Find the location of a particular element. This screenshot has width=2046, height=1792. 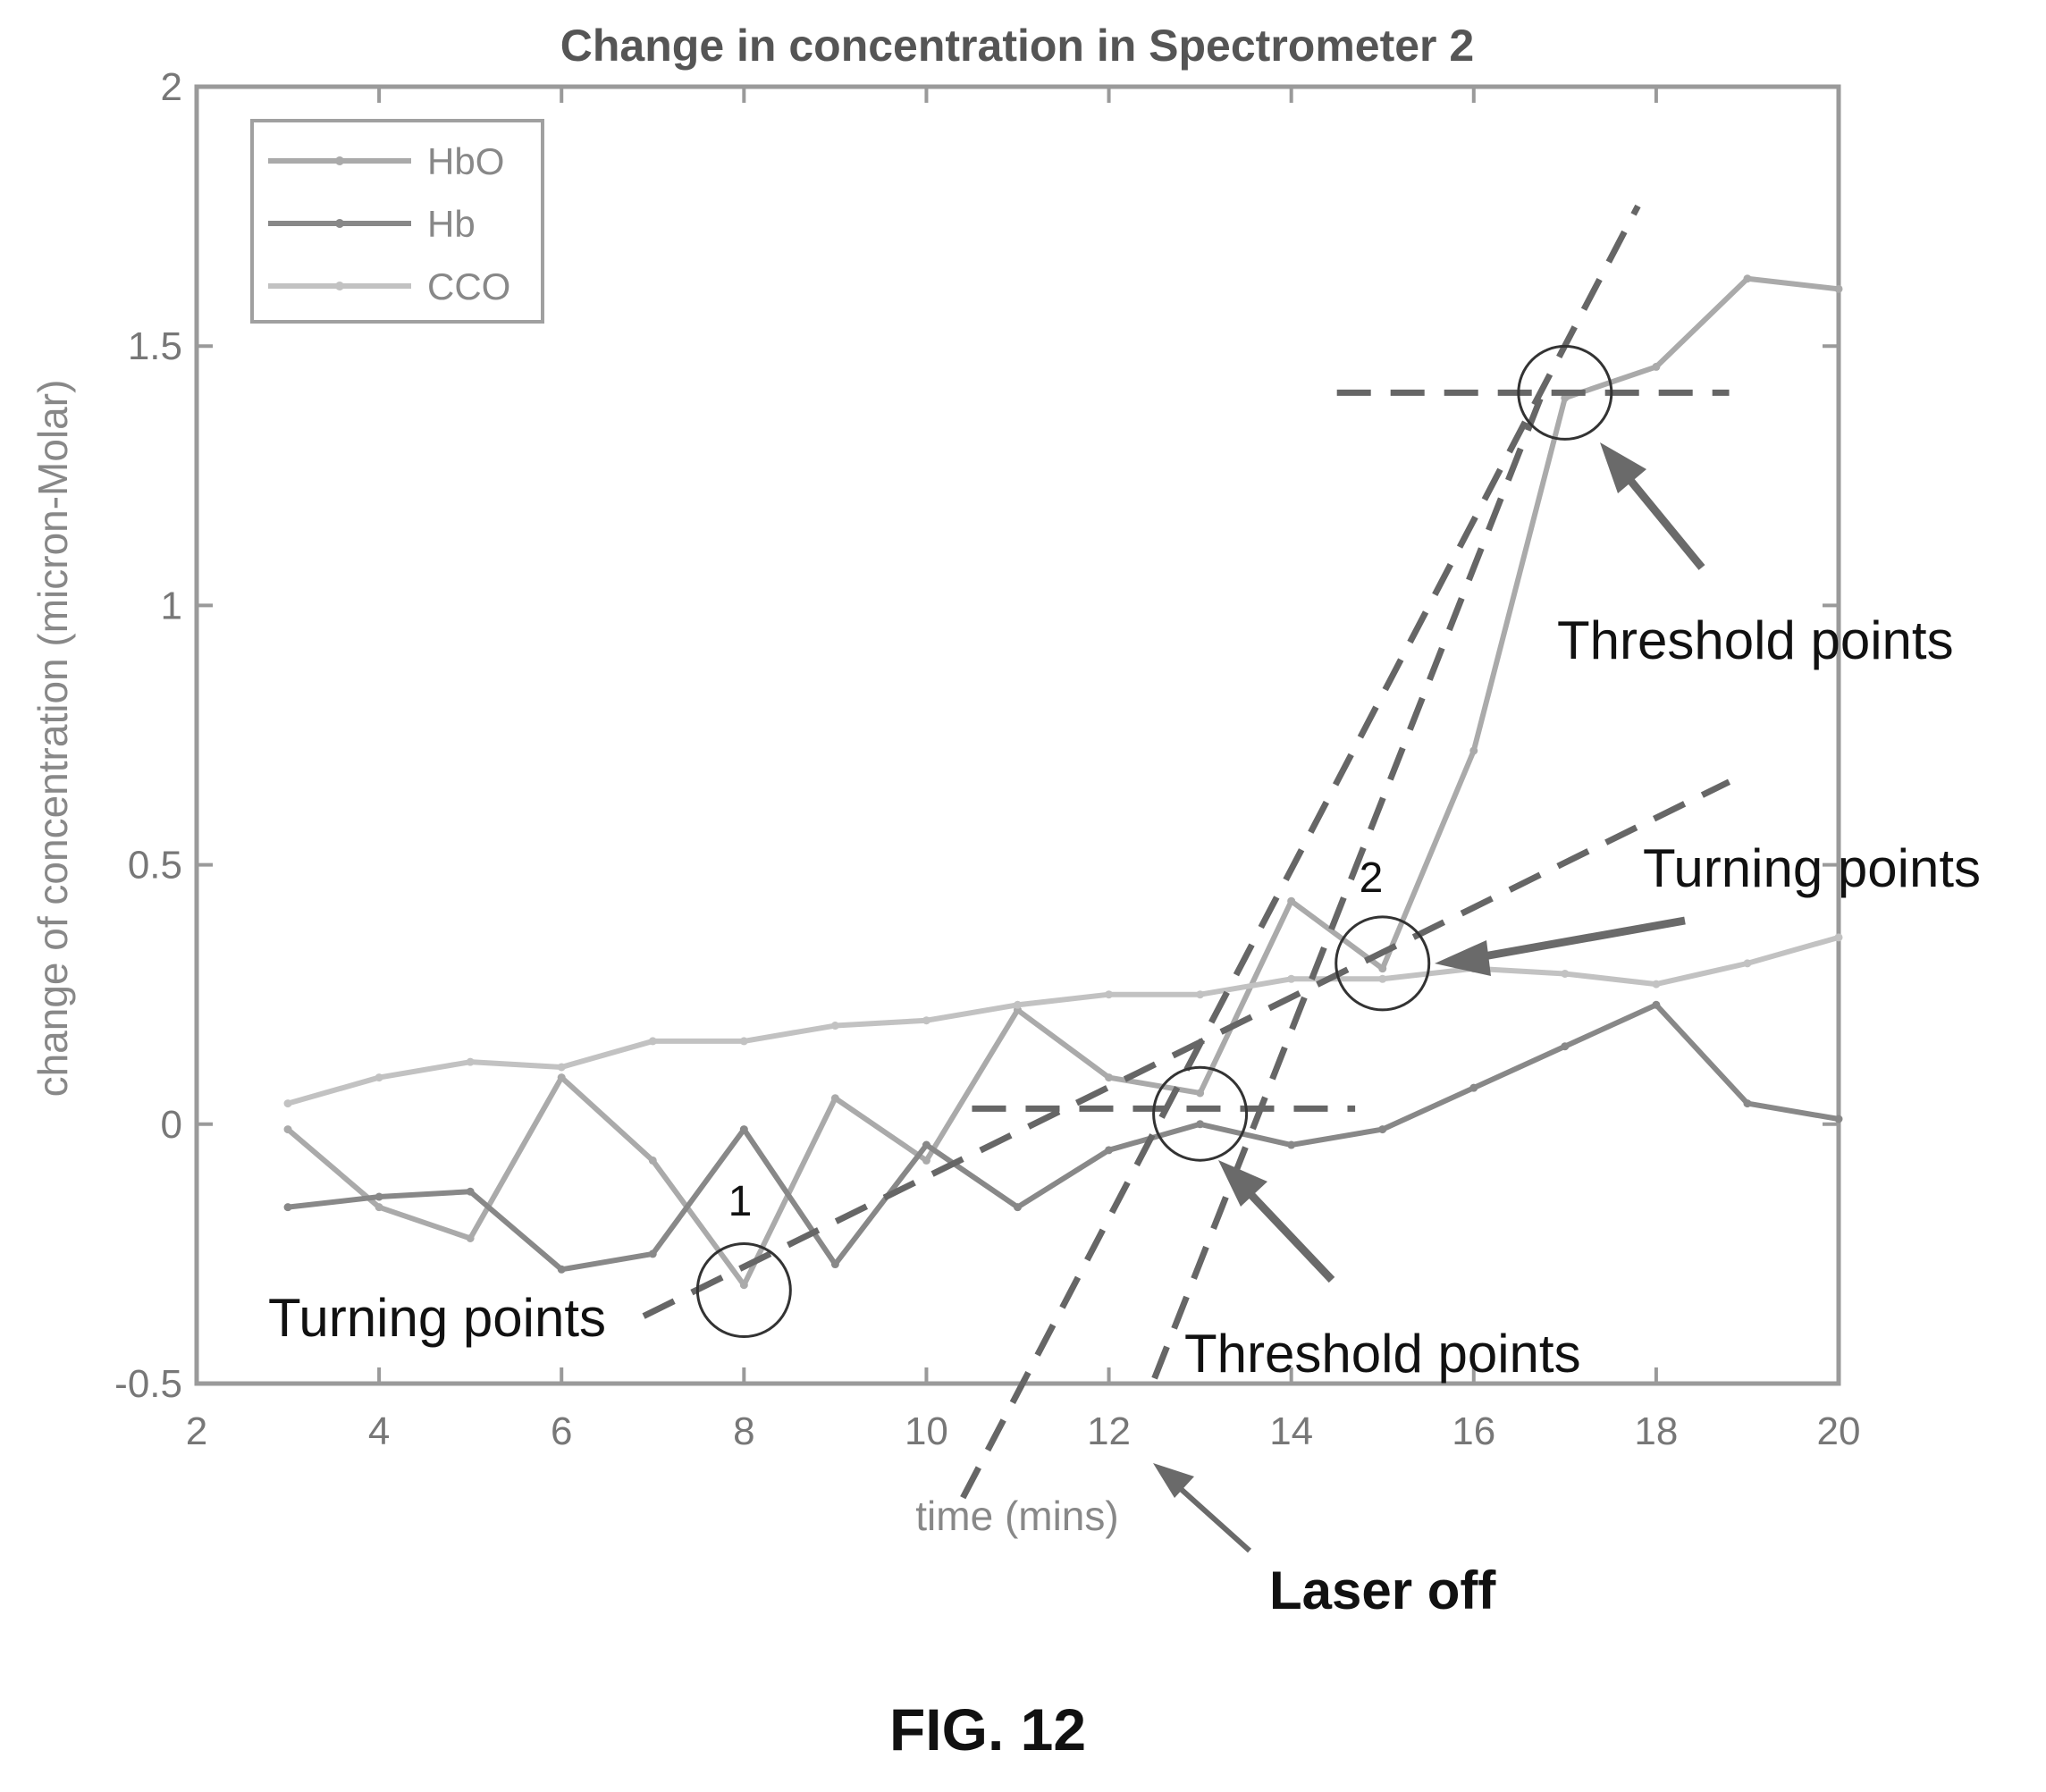

label-threshold-lower: Threshold points is located at coordinates (1382, 1354).